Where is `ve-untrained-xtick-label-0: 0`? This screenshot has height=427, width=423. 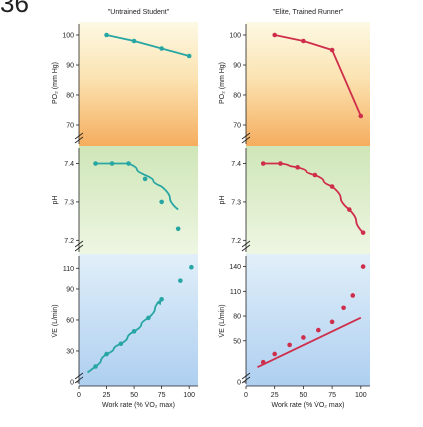
ve-untrained-xtick-label-0: 0 is located at coordinates (79, 395).